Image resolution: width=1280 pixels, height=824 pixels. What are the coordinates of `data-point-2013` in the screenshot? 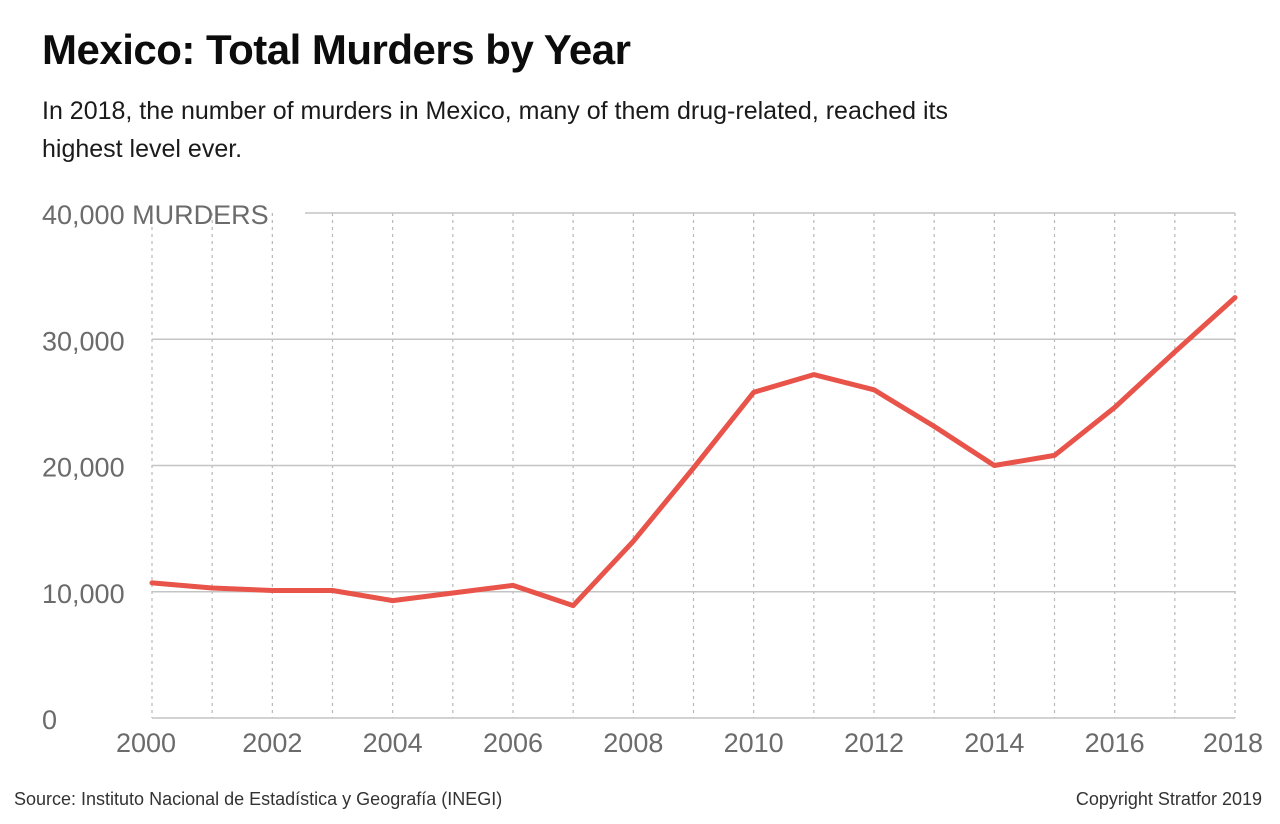 It's located at (934, 426).